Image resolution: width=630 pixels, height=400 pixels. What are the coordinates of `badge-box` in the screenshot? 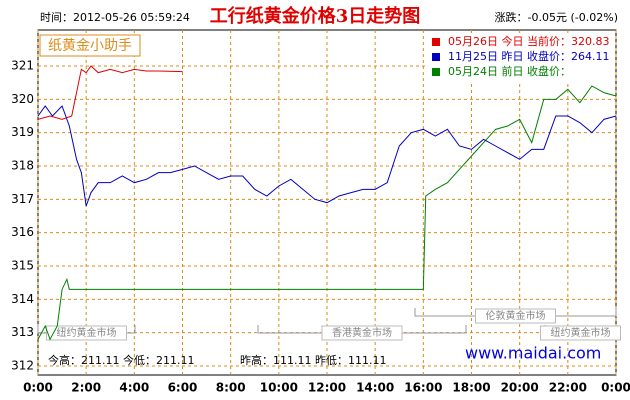 It's located at (90, 45).